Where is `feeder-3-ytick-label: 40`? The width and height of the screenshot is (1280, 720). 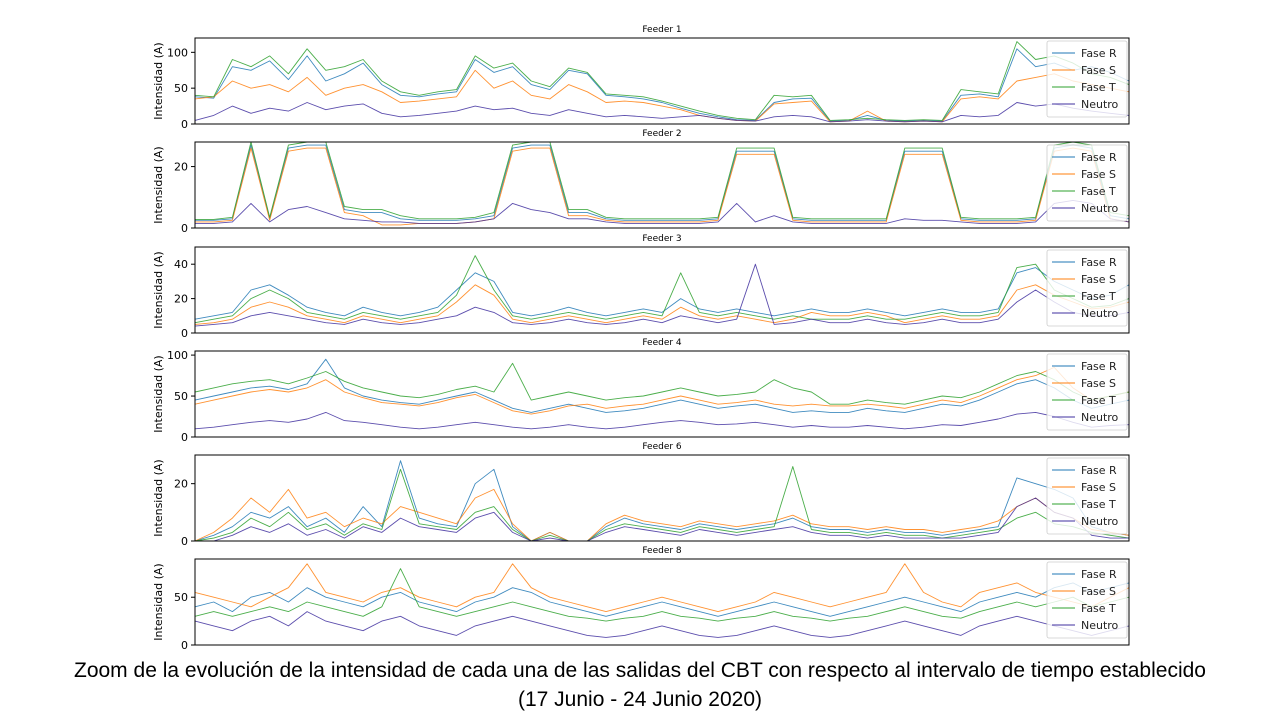
feeder-3-ytick-label: 40 is located at coordinates (181, 264).